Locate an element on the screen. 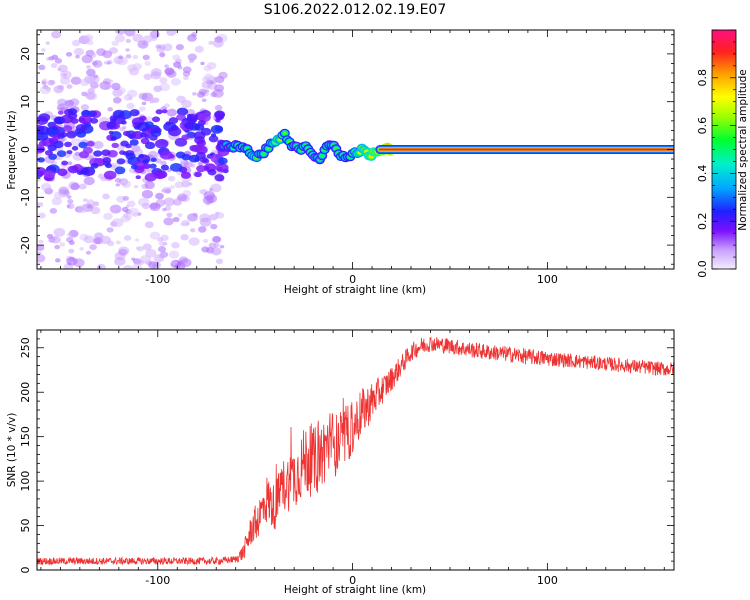 This screenshot has width=750, height=600. spectrogram-signal-blob is located at coordinates (284, 133).